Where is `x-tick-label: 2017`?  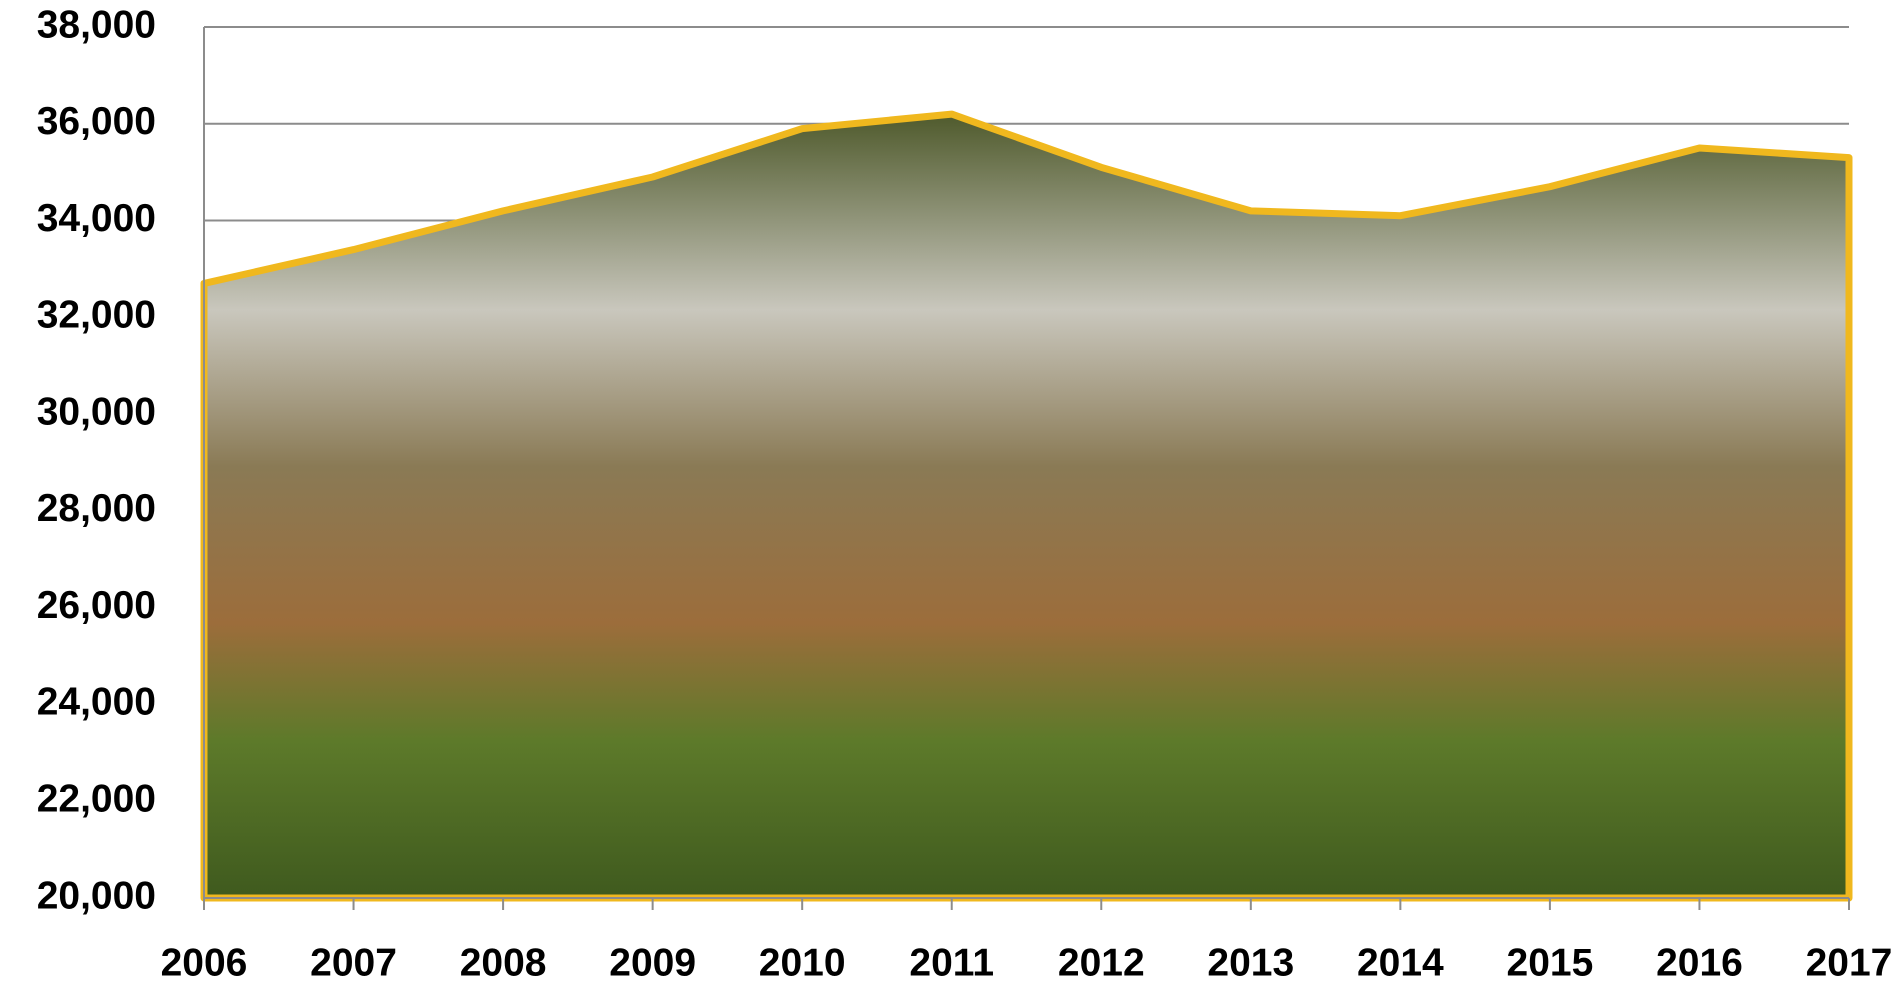 x-tick-label: 2017 is located at coordinates (1849, 962).